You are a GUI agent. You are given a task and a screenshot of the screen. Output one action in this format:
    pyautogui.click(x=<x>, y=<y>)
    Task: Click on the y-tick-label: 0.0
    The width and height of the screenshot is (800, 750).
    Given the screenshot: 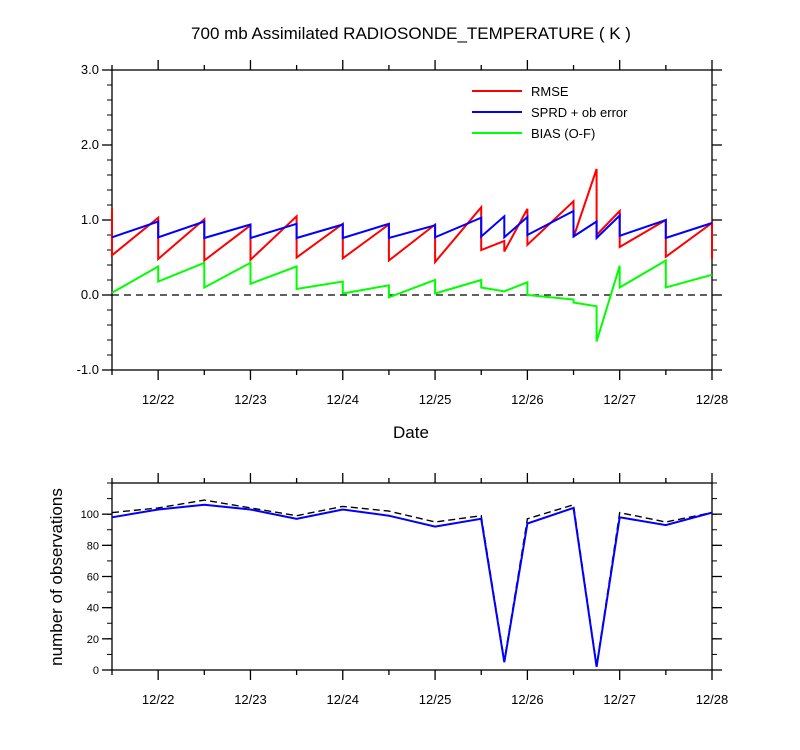 What is the action you would take?
    pyautogui.click(x=90, y=294)
    